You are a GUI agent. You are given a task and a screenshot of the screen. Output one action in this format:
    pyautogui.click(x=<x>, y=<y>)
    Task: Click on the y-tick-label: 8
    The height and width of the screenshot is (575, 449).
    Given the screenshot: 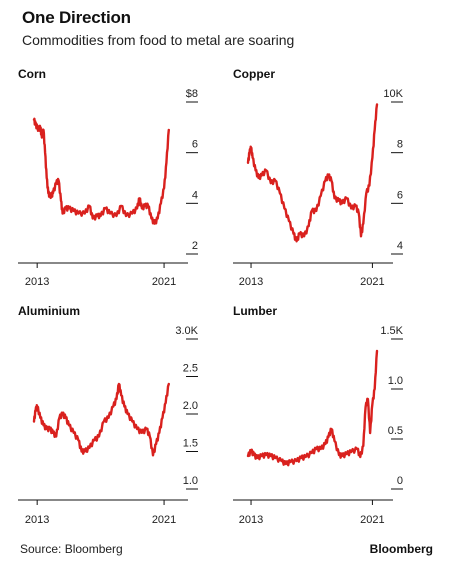 What is the action you would take?
    pyautogui.click(x=400, y=145)
    